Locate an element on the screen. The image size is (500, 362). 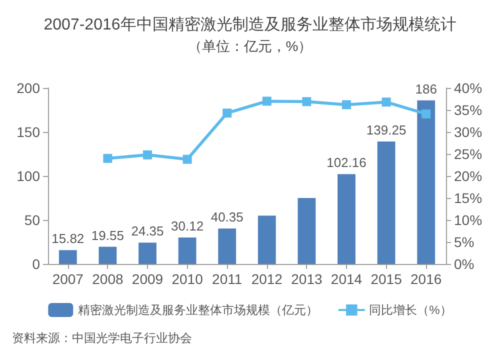
x-tick-label: 2011 is located at coordinates (227, 279).